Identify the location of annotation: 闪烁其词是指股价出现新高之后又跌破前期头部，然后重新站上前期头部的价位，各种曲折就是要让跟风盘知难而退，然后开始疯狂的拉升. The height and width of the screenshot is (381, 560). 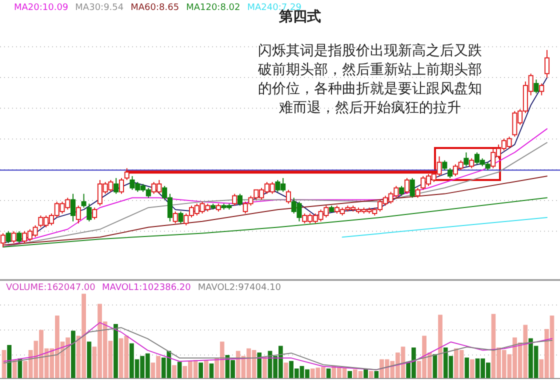
(369, 79).